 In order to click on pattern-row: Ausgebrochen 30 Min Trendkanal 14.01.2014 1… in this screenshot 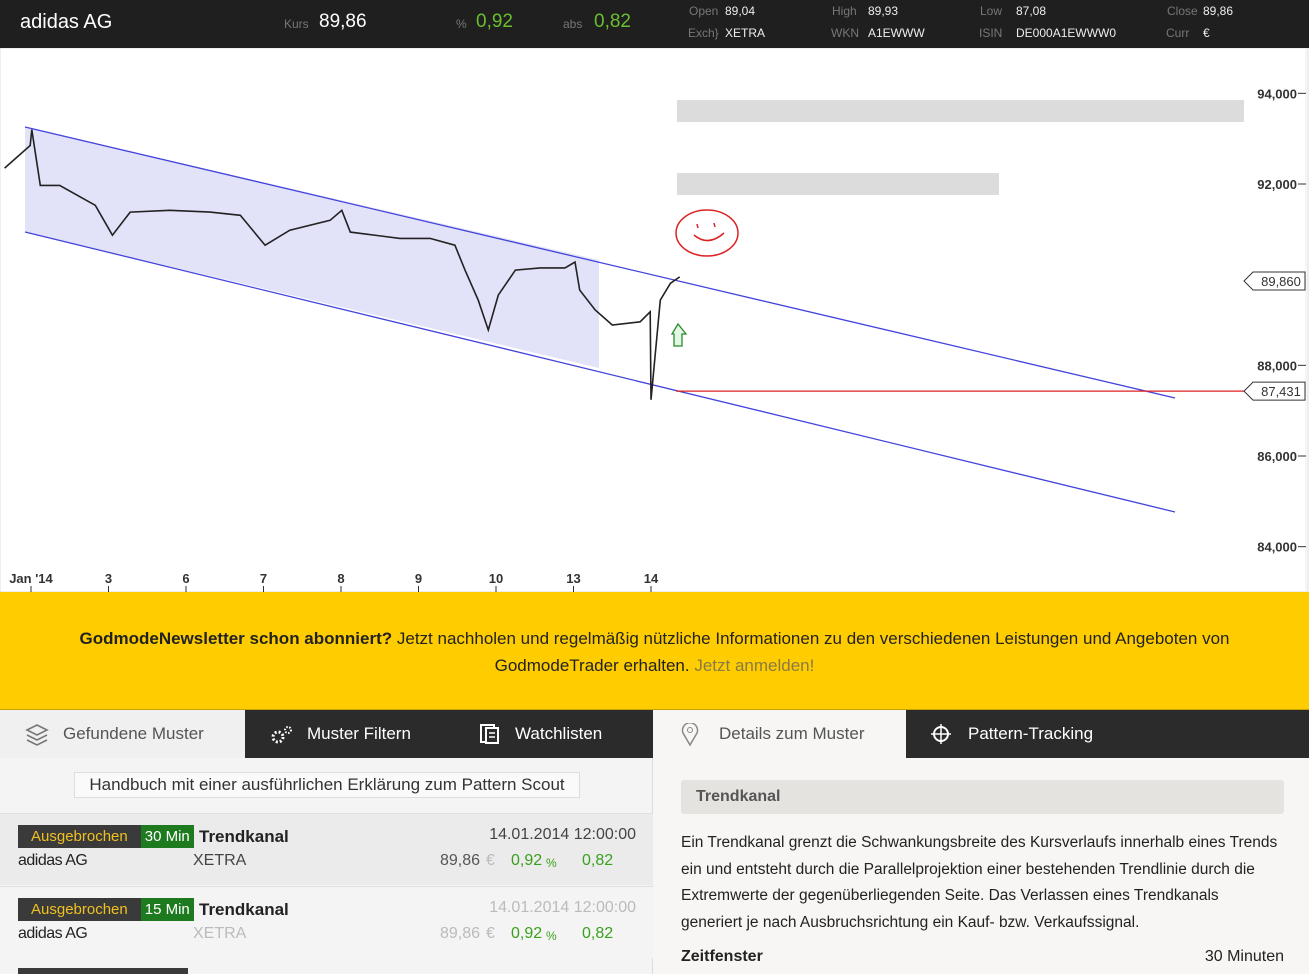, I will do `click(326, 849)`.